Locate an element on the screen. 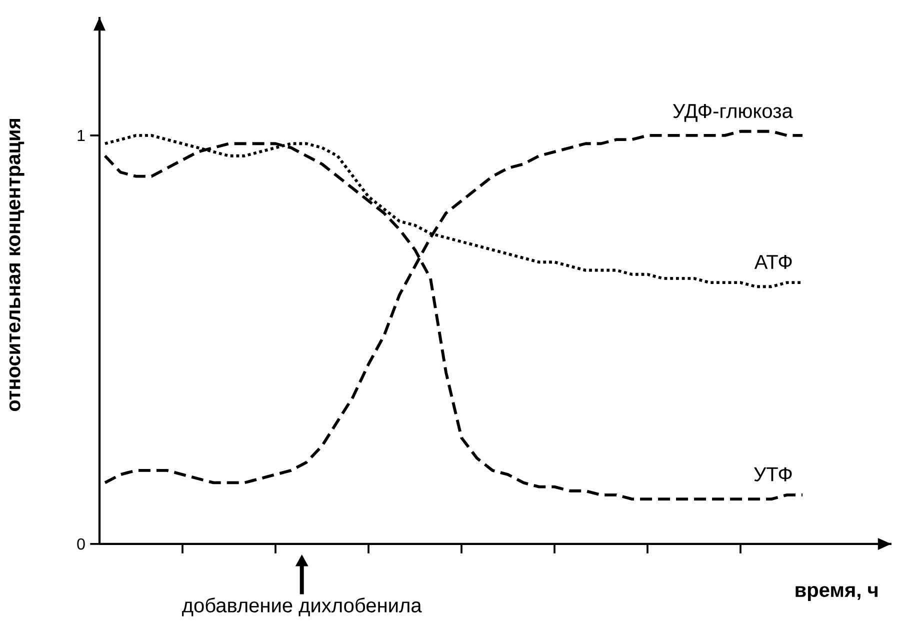 This screenshot has width=901, height=642. y-tick-label: 1 is located at coordinates (81, 135).